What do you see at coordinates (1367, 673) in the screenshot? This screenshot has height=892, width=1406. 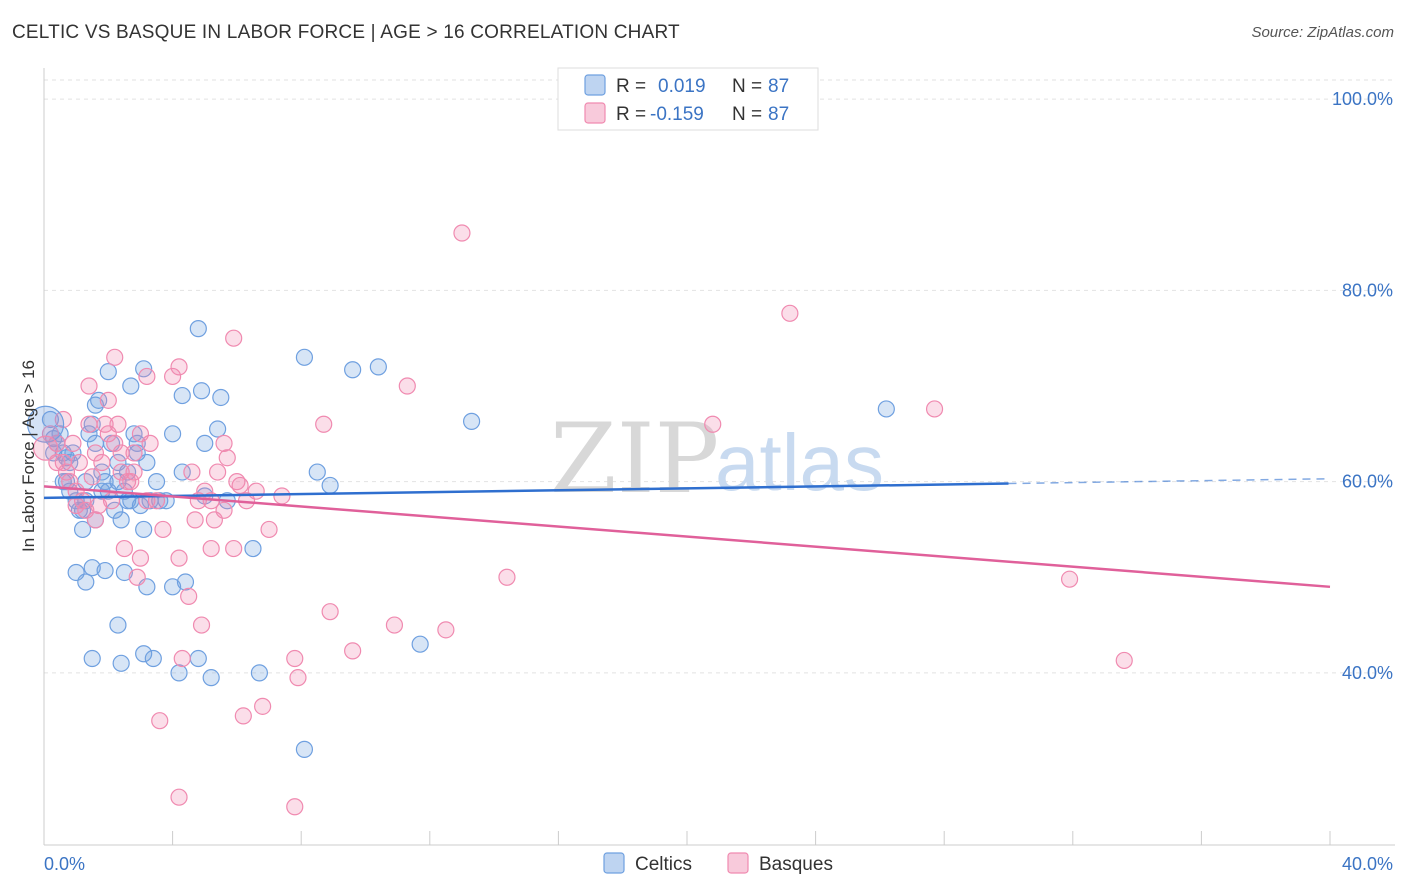 I see `y-tick-label: 40.0%` at bounding box center [1367, 673].